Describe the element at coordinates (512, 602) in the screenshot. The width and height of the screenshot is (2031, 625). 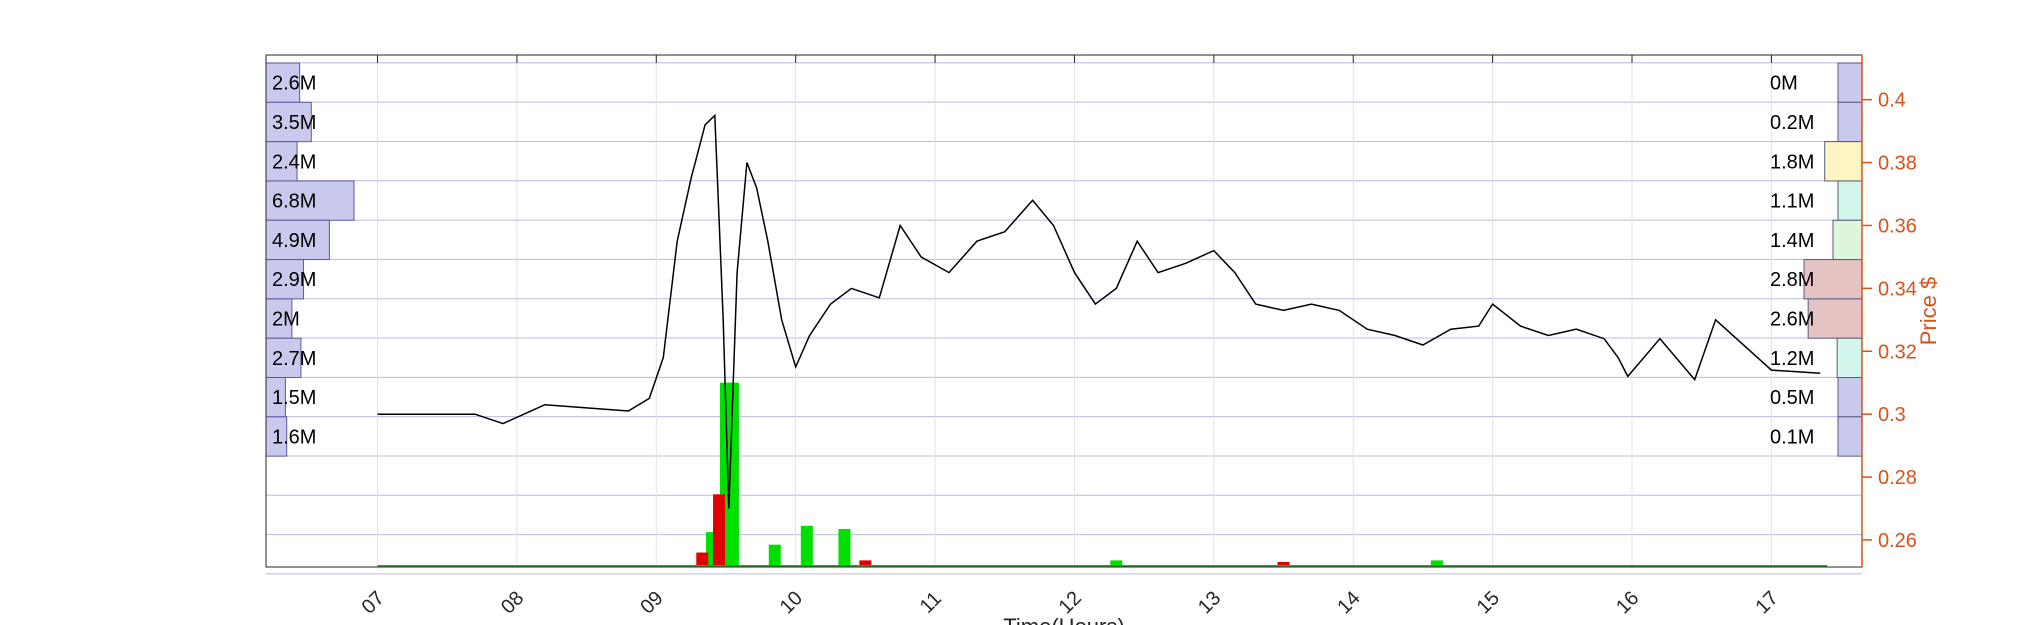
I see `x-tick-label: 08` at that location.